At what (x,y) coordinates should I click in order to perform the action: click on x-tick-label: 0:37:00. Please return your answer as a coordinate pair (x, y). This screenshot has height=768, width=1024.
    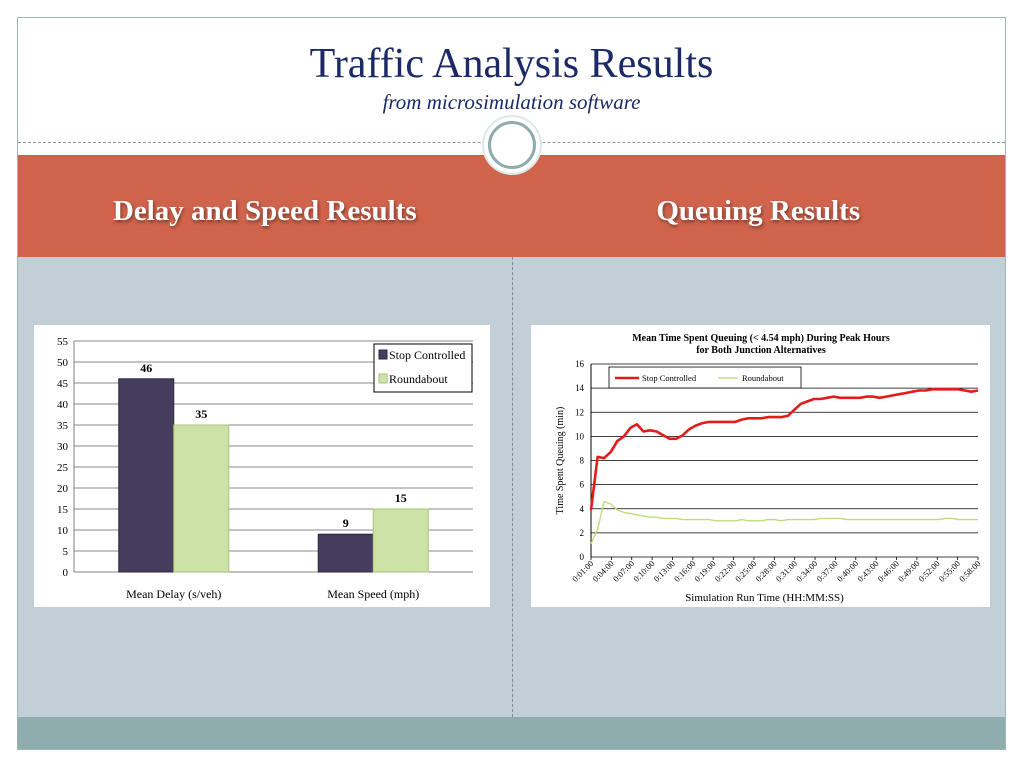
    Looking at the image, I should click on (826, 570).